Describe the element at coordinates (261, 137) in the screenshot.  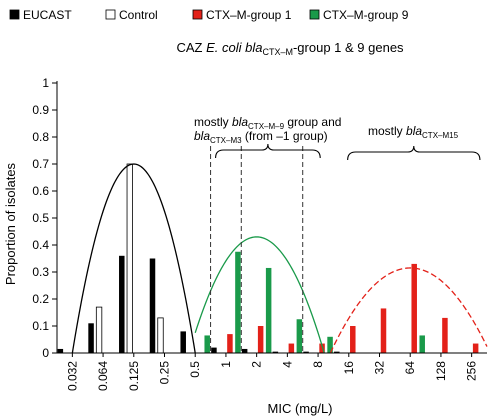
I see `annotation-text: blaCTX–M3 (from –1 group)` at that location.